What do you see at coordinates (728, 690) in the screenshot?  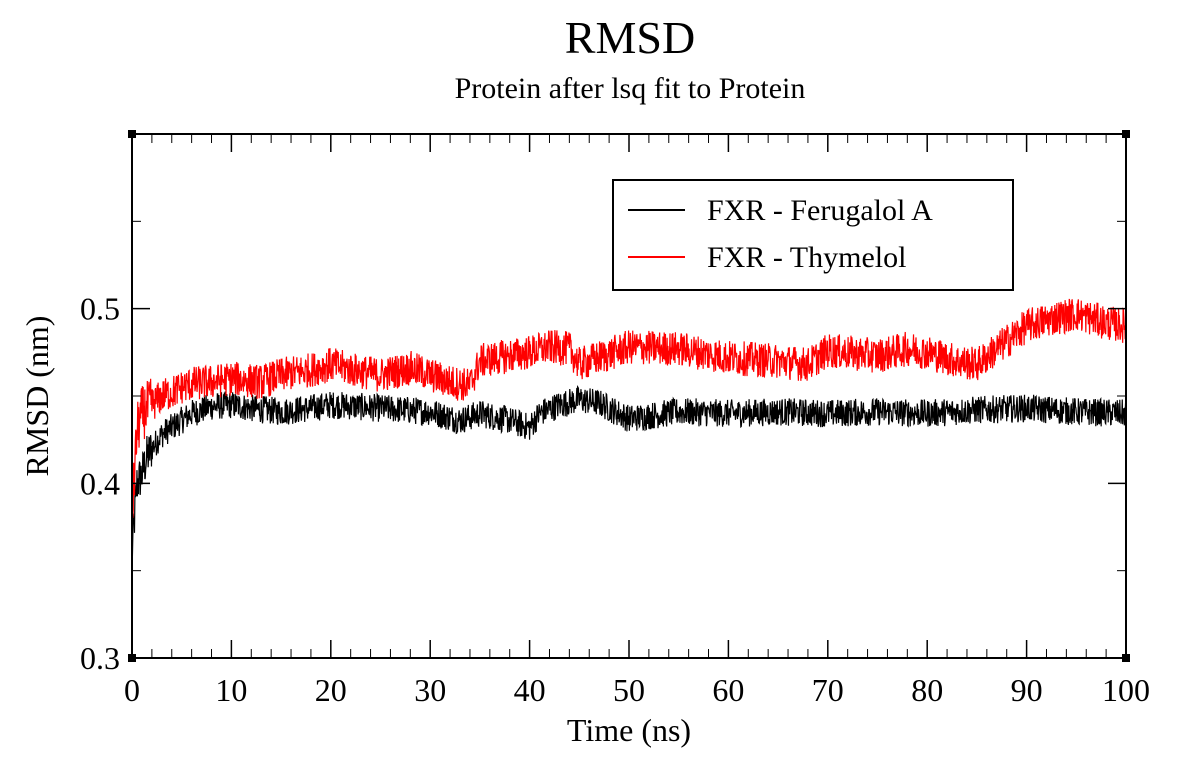 I see `x-tick-label: 60` at bounding box center [728, 690].